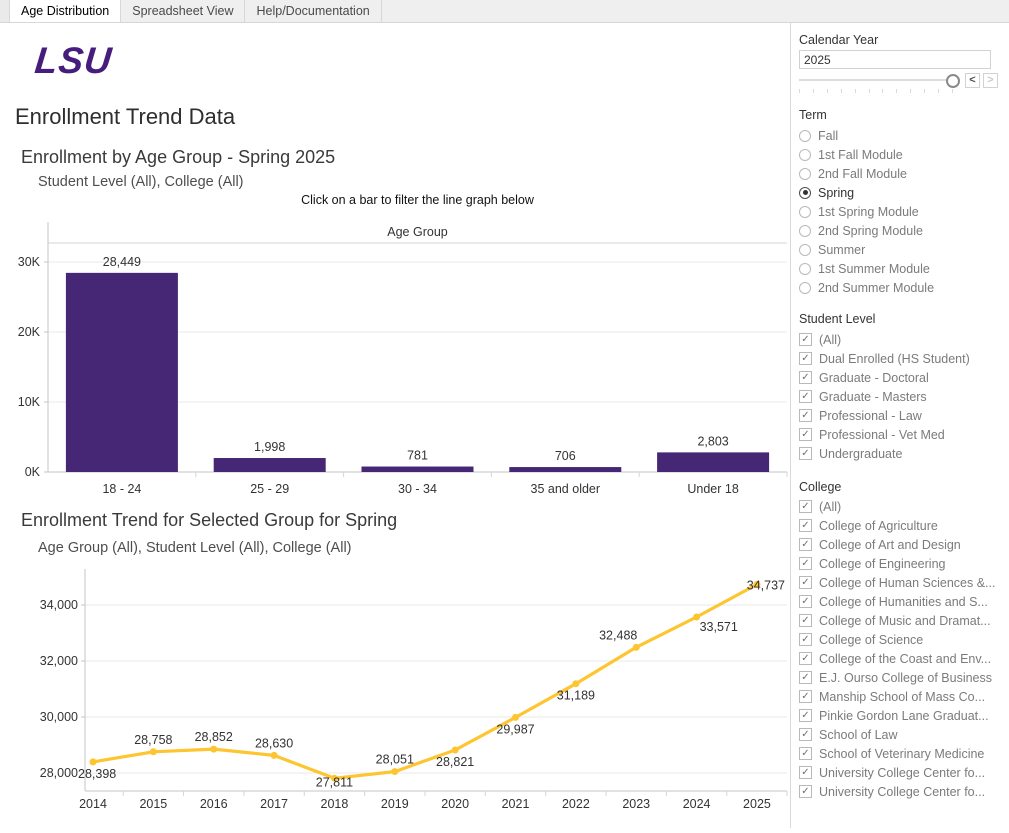 The image size is (1009, 833). I want to click on point-2025, so click(757, 584).